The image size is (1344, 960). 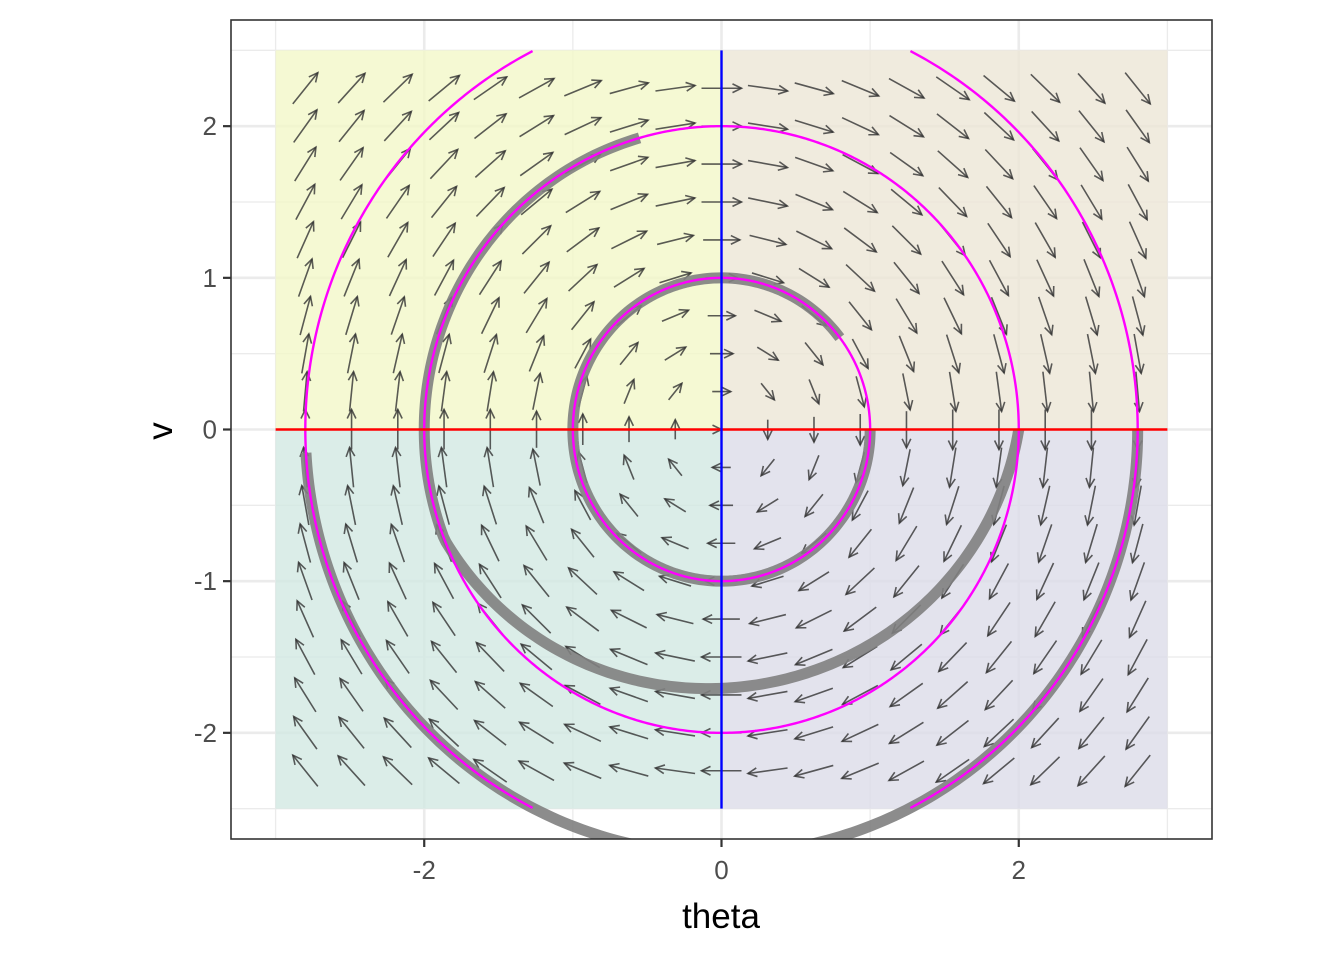 What do you see at coordinates (210, 278) in the screenshot?
I see `y-tick-label: 1` at bounding box center [210, 278].